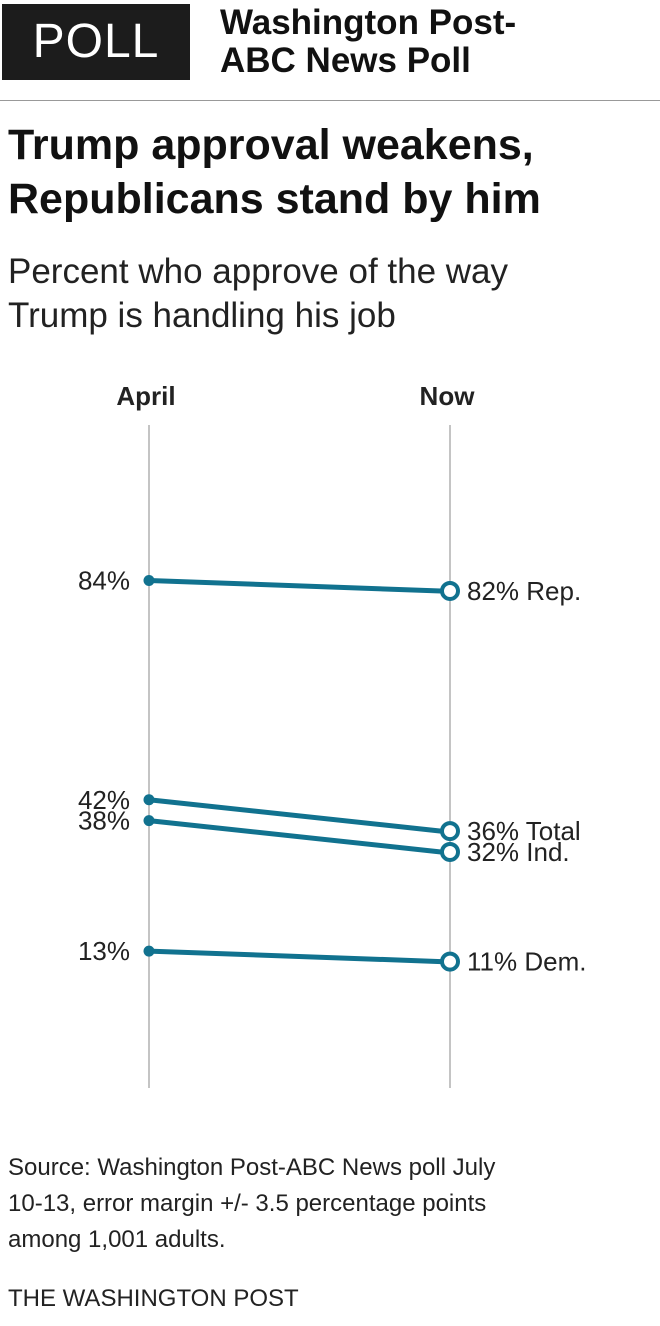 The height and width of the screenshot is (1326, 660). What do you see at coordinates (153, 1298) in the screenshot?
I see `credit: THE WASHINGTON POST` at bounding box center [153, 1298].